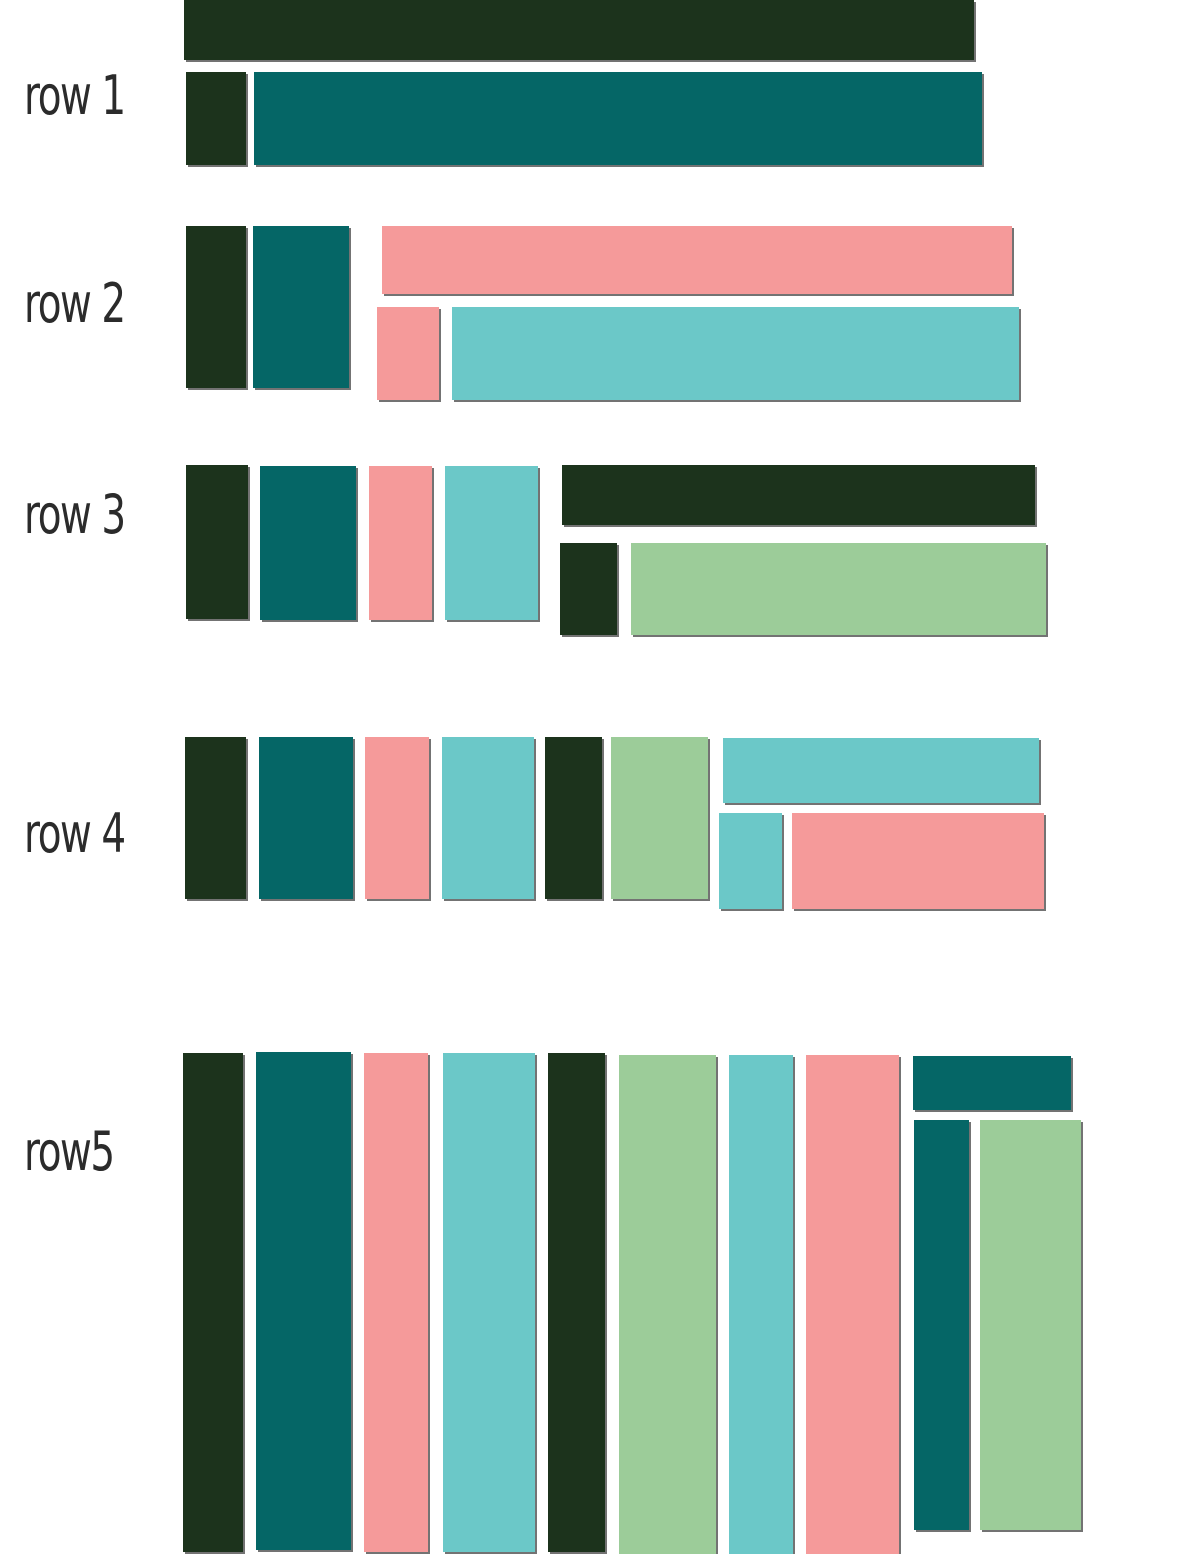 The image size is (1200, 1554). Describe the element at coordinates (75, 95) in the screenshot. I see `row-1-label: row 1` at that location.